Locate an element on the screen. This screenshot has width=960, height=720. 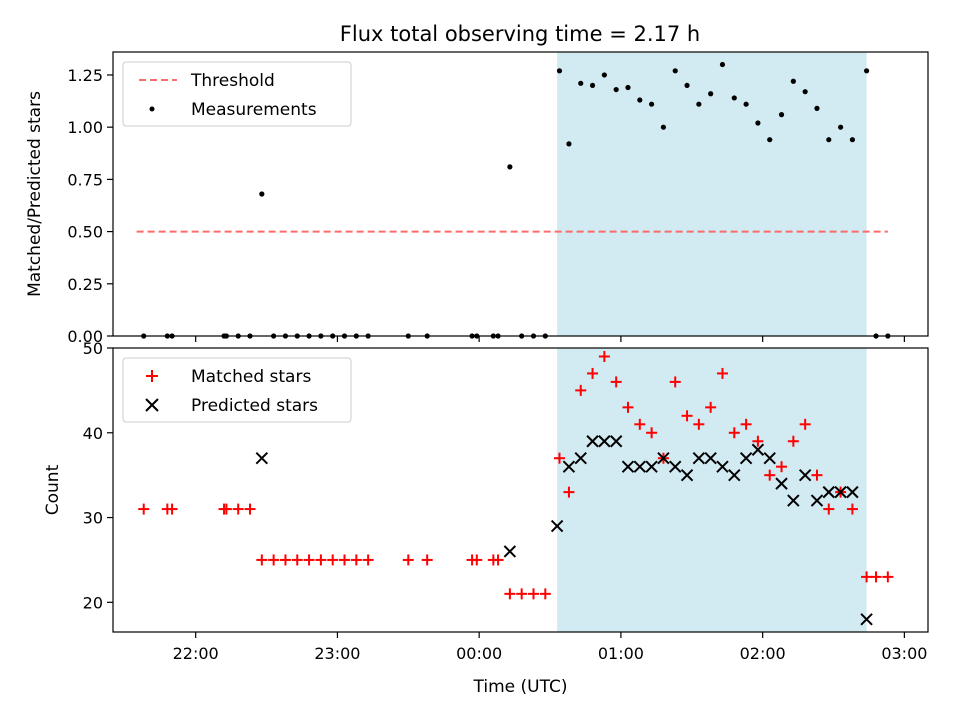
bottom-x-axis-label: Time (UTC) is located at coordinates (520, 687).